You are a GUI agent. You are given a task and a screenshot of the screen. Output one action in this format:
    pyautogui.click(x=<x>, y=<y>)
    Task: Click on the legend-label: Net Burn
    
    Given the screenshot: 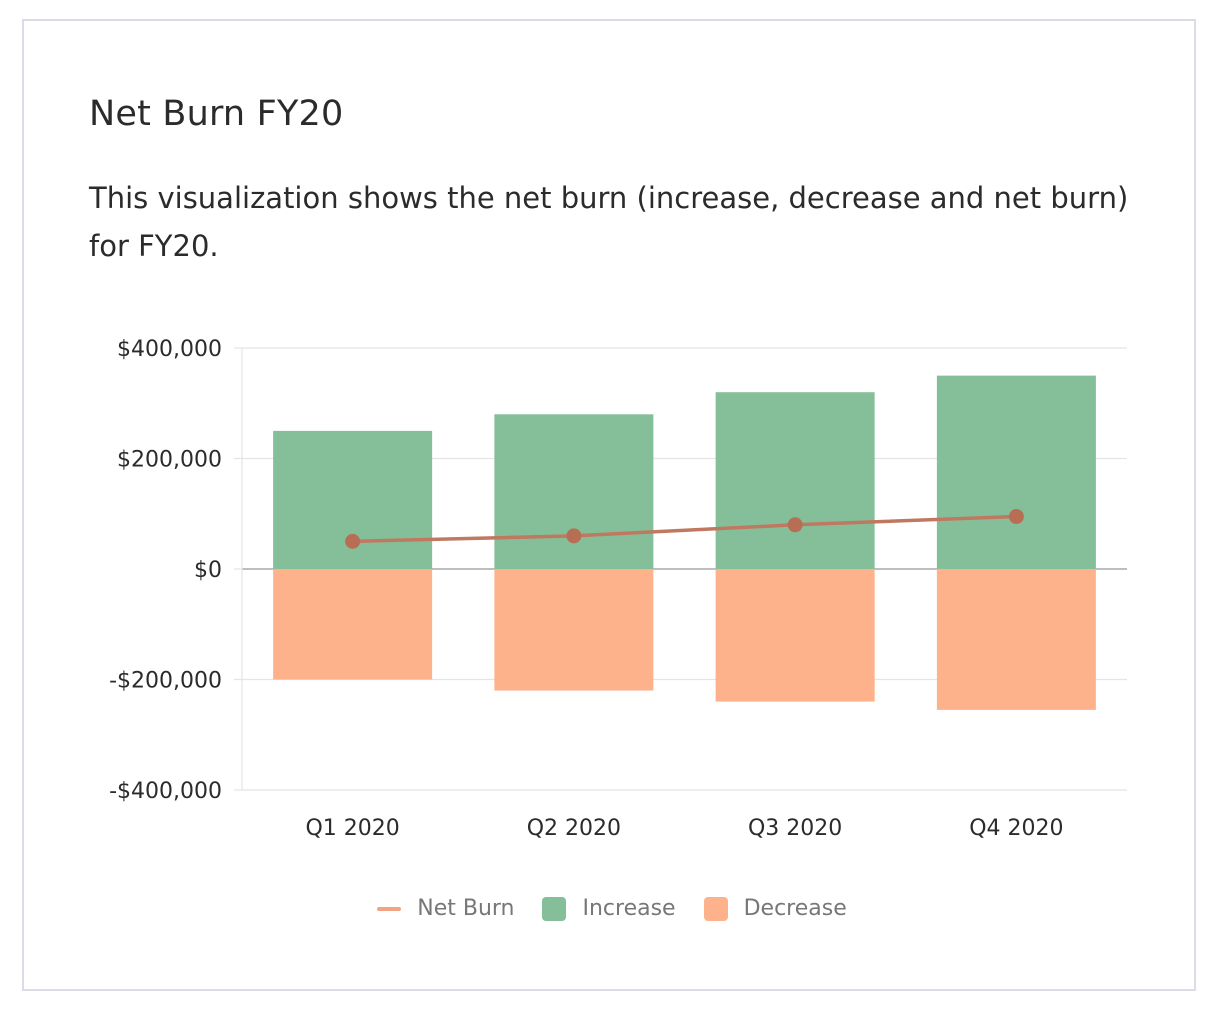 What is the action you would take?
    pyautogui.click(x=466, y=908)
    